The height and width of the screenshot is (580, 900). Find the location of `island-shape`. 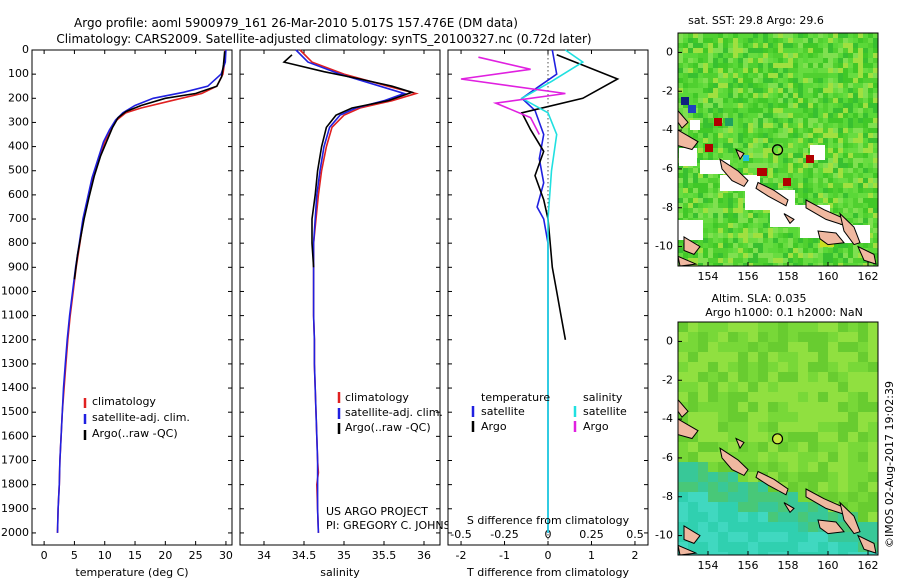

island-shape is located at coordinates (692, 246).